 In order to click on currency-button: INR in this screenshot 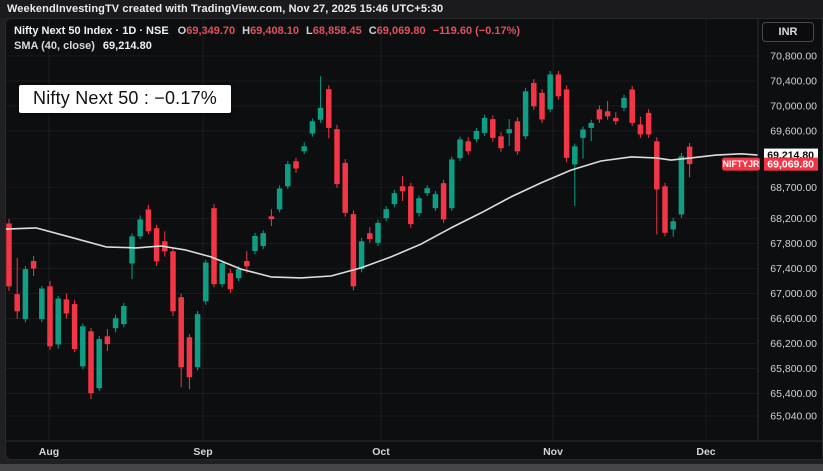, I will do `click(788, 32)`.